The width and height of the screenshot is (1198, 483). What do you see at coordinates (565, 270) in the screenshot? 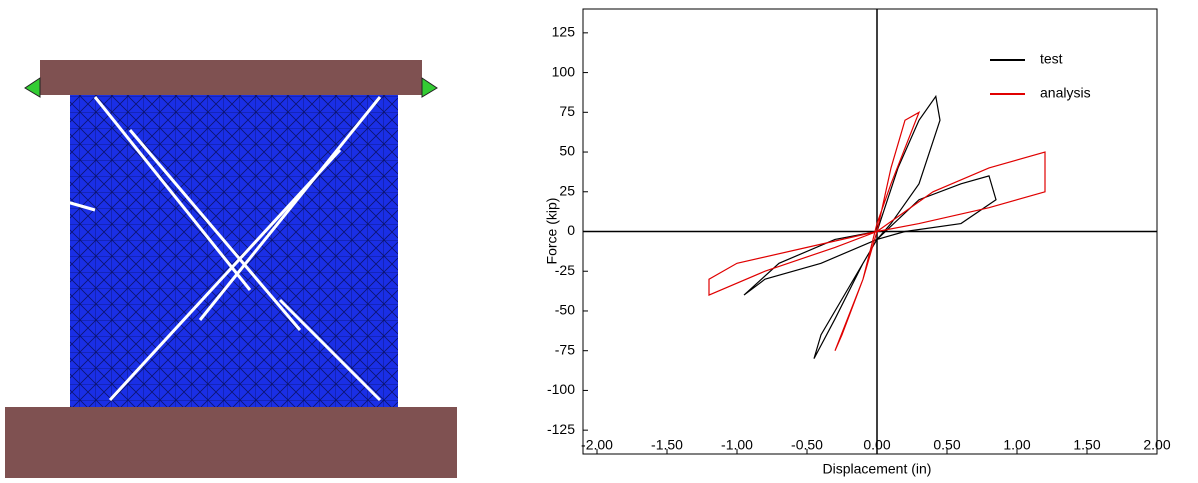
I see `y-tick-label: -25` at bounding box center [565, 270].